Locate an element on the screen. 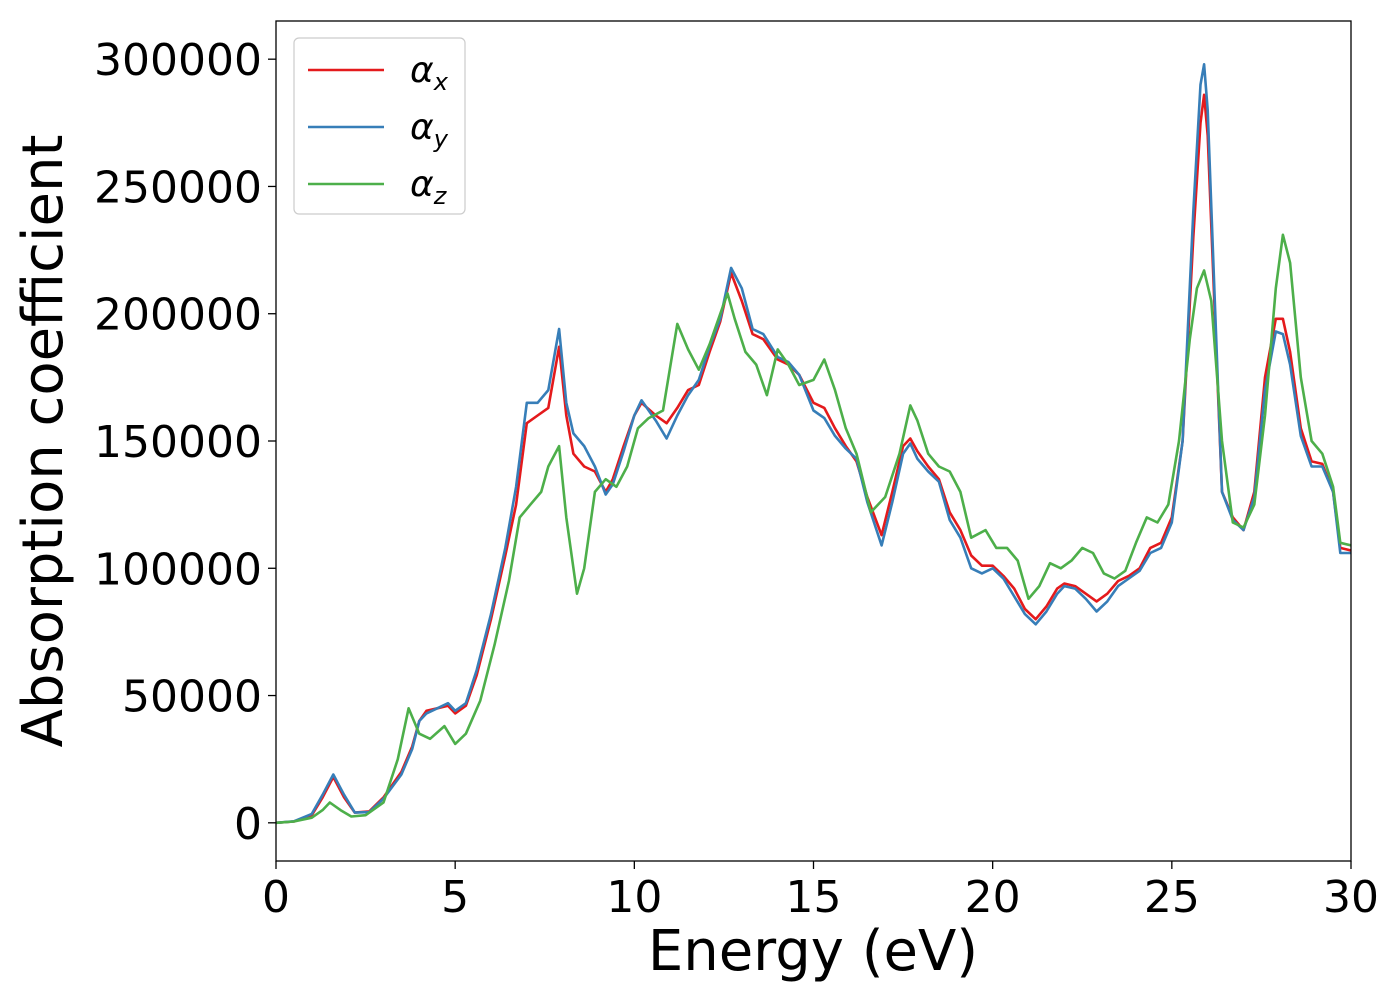 This screenshot has height=1000, width=1400. x-axis-label: Energy (eV) is located at coordinates (813, 951).